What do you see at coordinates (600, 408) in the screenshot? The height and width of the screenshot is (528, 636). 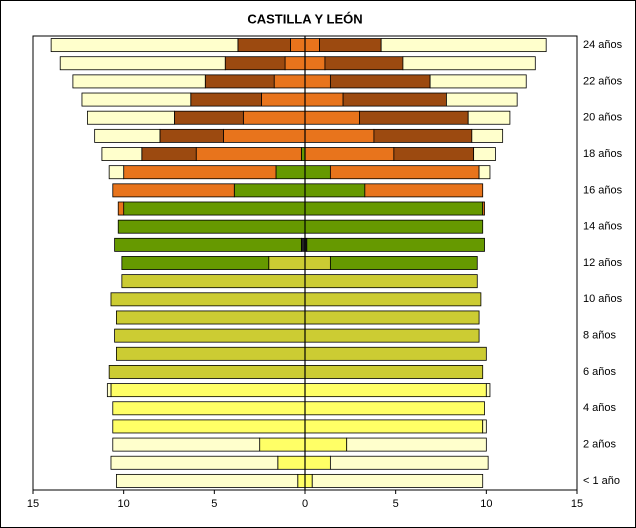 I see `age-label: 4 años` at bounding box center [600, 408].